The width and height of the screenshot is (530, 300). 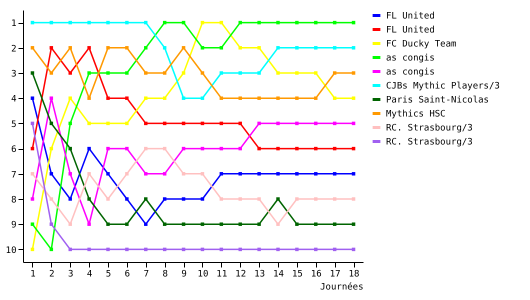 I want to click on legend-label: FL United, so click(x=410, y=31).